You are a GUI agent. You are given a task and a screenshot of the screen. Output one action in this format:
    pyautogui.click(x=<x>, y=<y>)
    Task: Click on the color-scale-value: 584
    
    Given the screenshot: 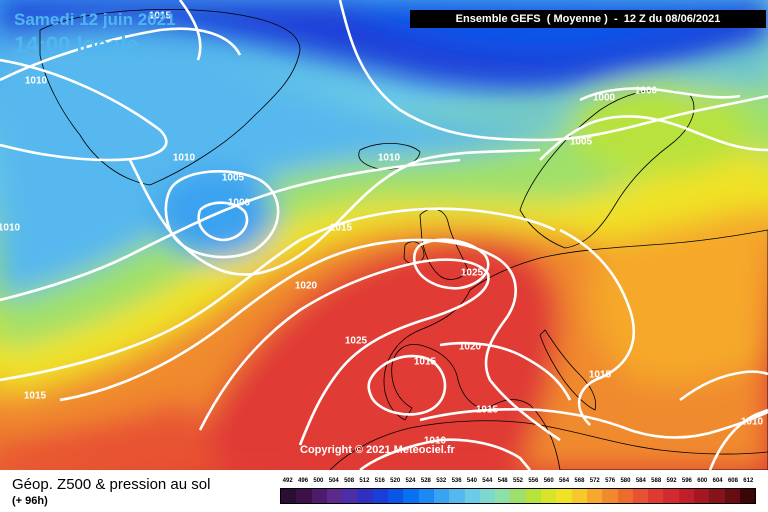 What is the action you would take?
    pyautogui.click(x=640, y=481)
    